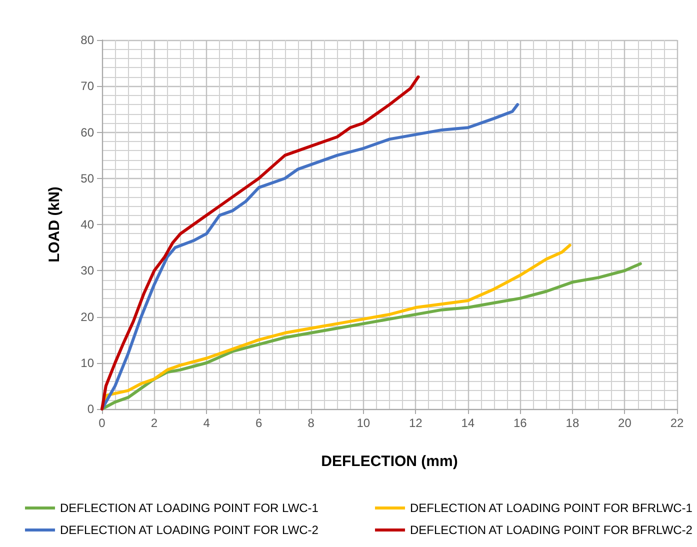 The width and height of the screenshot is (697, 547). Describe the element at coordinates (677, 423) in the screenshot. I see `x-tick-label: 22` at that location.